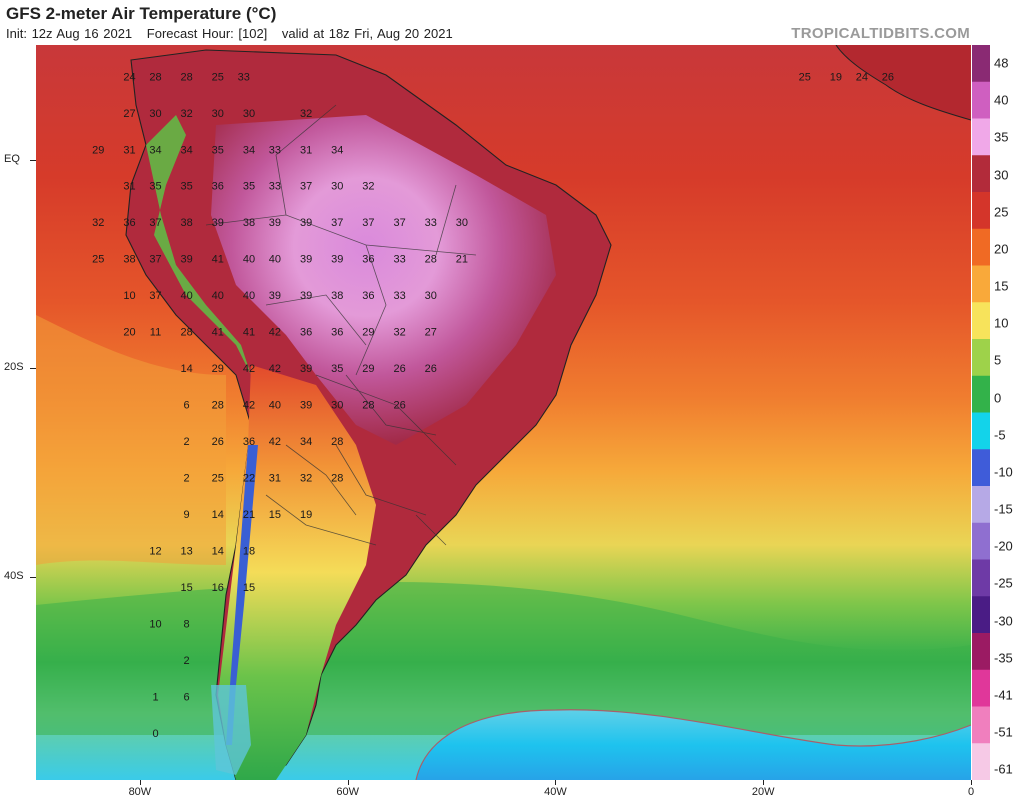 This screenshot has height=800, width=1024. I want to click on latitude-label: EQ, so click(12, 158).